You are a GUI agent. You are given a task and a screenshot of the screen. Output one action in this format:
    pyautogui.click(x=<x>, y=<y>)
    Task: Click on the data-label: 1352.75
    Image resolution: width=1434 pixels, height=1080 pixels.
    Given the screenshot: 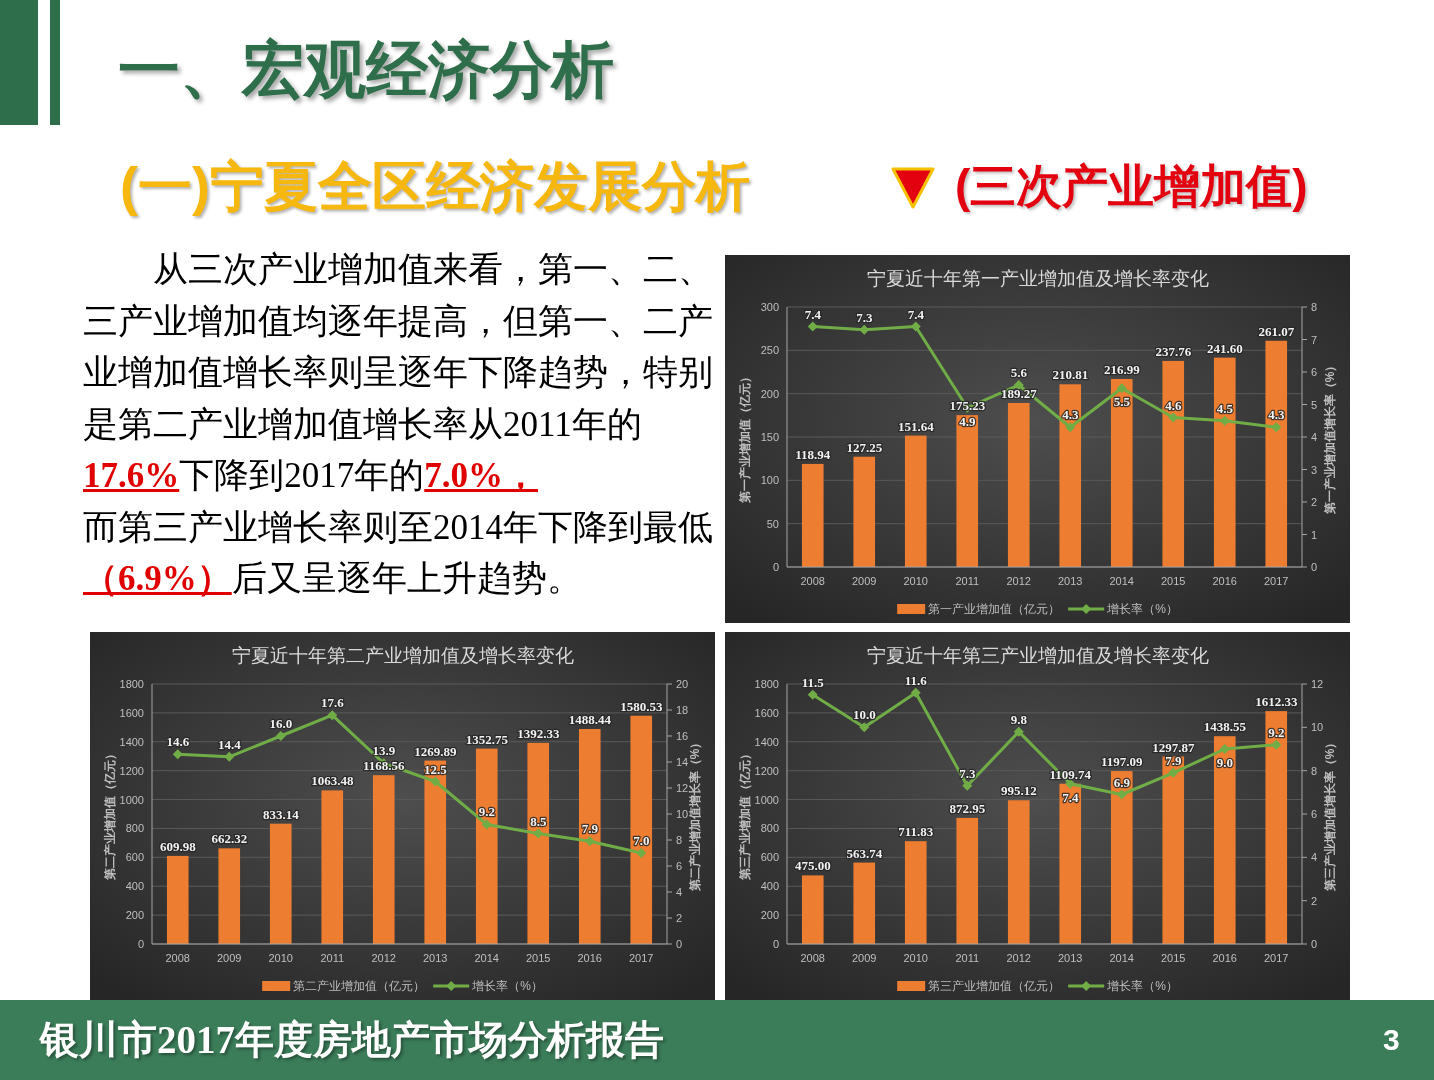 What is the action you would take?
    pyautogui.click(x=487, y=739)
    